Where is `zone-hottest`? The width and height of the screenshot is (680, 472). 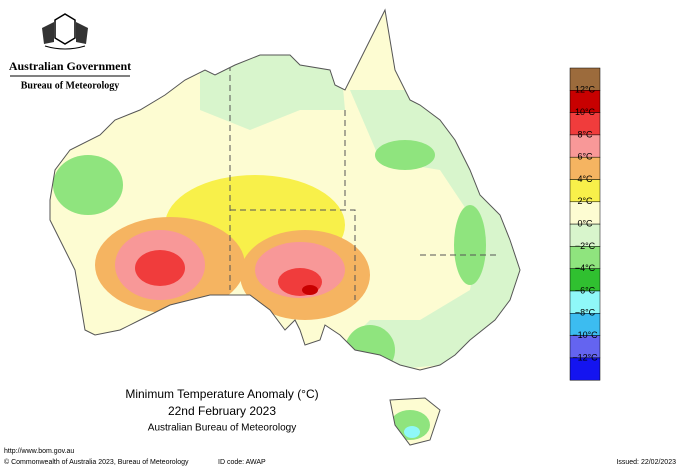 zone-hottest is located at coordinates (310, 290).